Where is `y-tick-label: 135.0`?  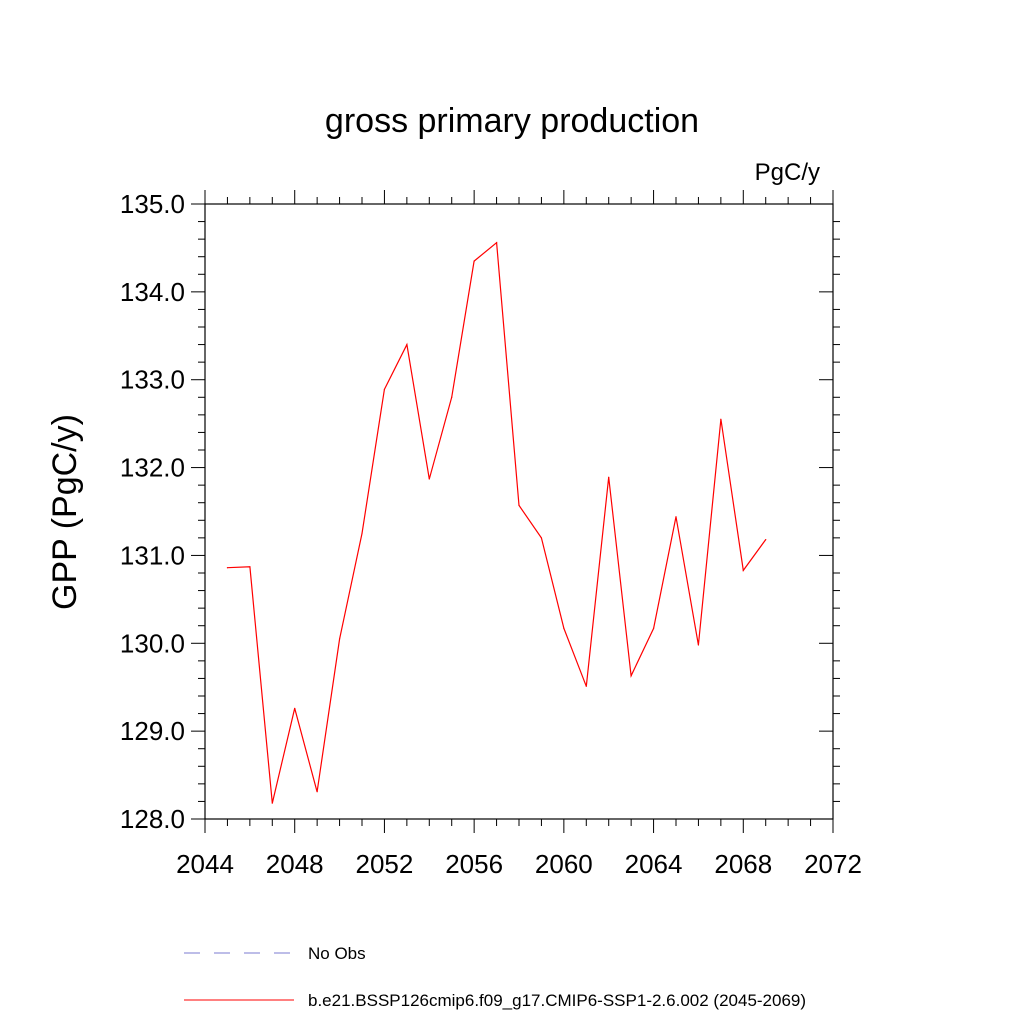
y-tick-label: 135.0 is located at coordinates (152, 204).